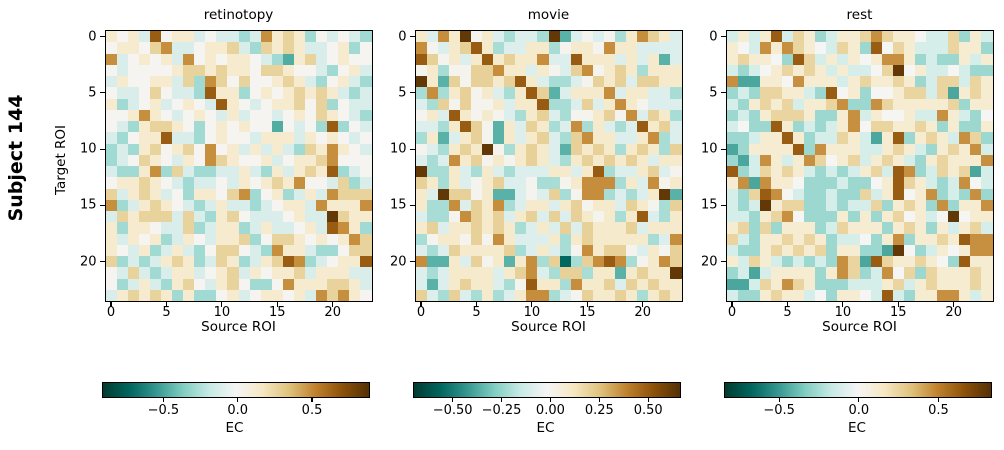 Image resolution: width=1004 pixels, height=450 pixels. I want to click on x-tick-label: 20, so click(953, 312).